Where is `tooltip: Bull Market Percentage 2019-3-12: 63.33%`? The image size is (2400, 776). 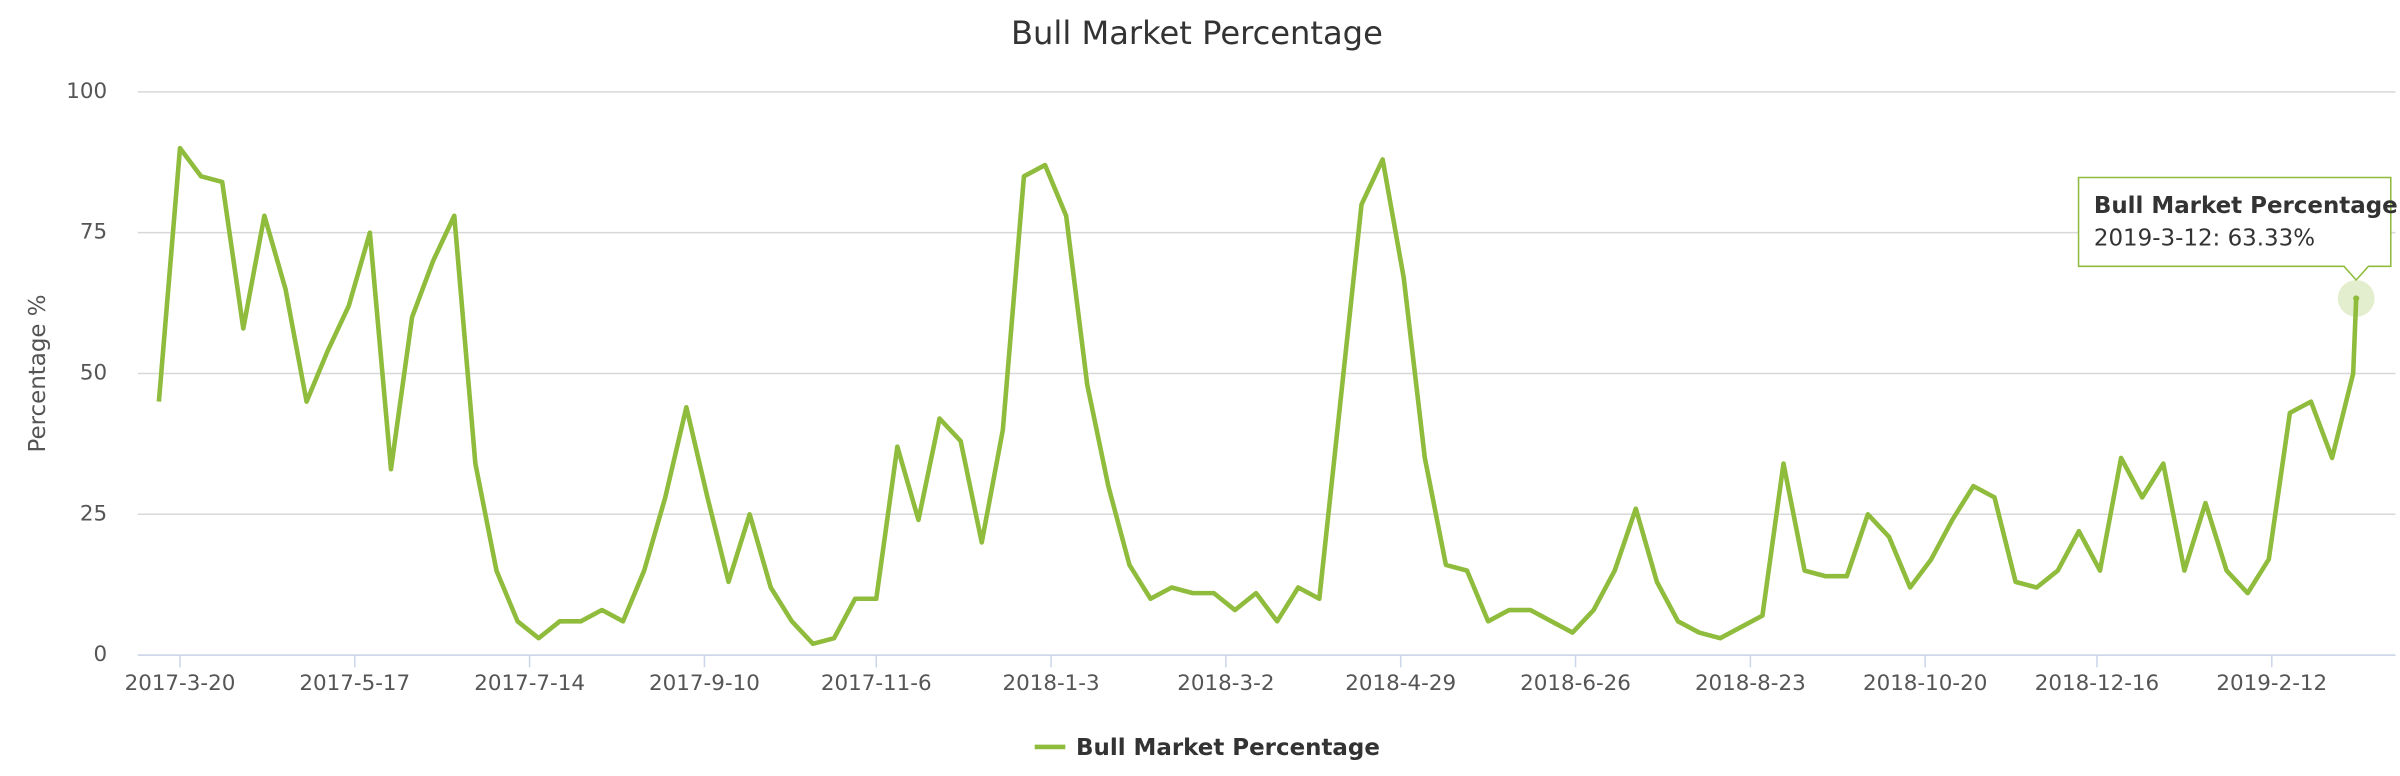
tooltip: Bull Market Percentage 2019-3-12: 63.33% is located at coordinates (2237, 229).